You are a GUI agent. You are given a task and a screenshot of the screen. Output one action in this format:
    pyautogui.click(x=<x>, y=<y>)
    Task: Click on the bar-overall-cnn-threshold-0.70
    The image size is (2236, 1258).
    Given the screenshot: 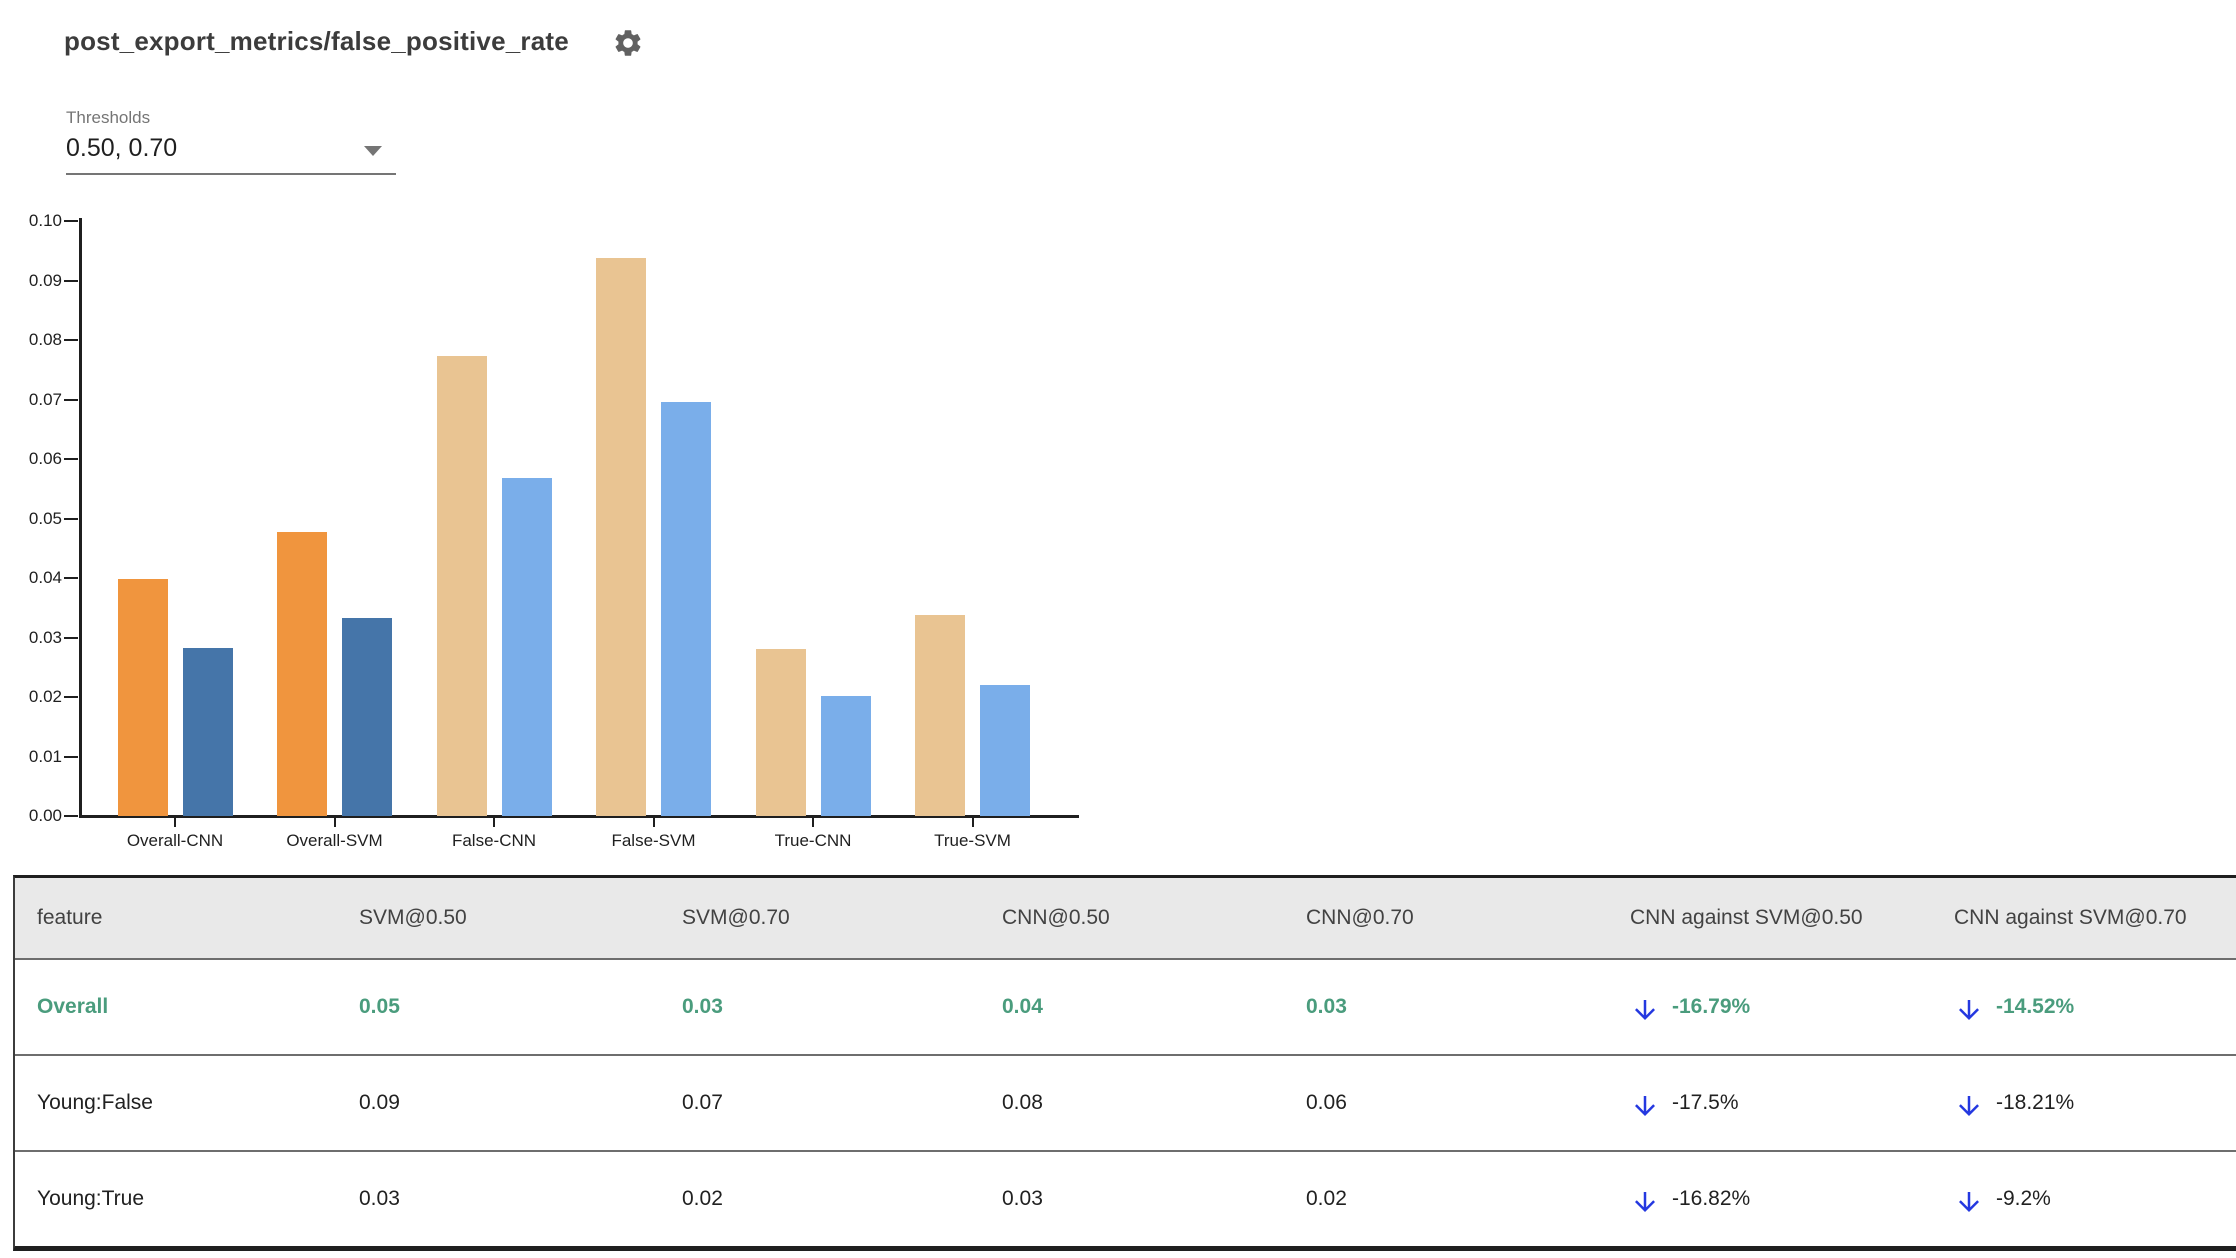 What is the action you would take?
    pyautogui.click(x=207, y=732)
    